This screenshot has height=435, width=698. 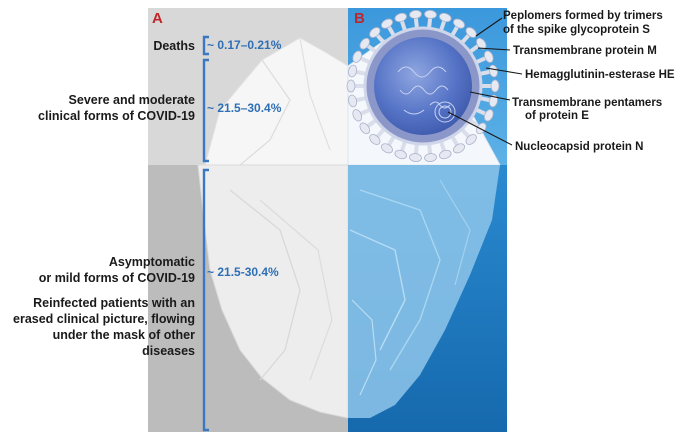 What do you see at coordinates (116, 116) in the screenshot?
I see `label-severe-line2: clinical forms of COVID-19` at bounding box center [116, 116].